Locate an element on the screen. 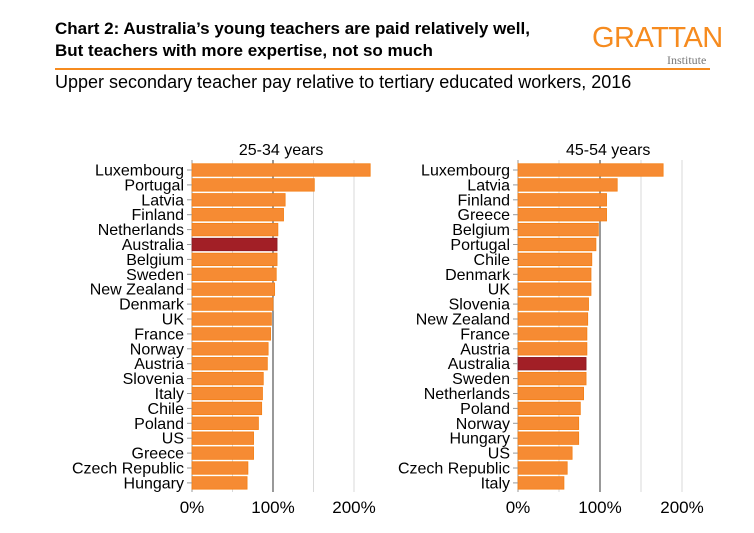 This screenshot has height=533, width=754. grattan-logo-sub: Institute is located at coordinates (687, 60).